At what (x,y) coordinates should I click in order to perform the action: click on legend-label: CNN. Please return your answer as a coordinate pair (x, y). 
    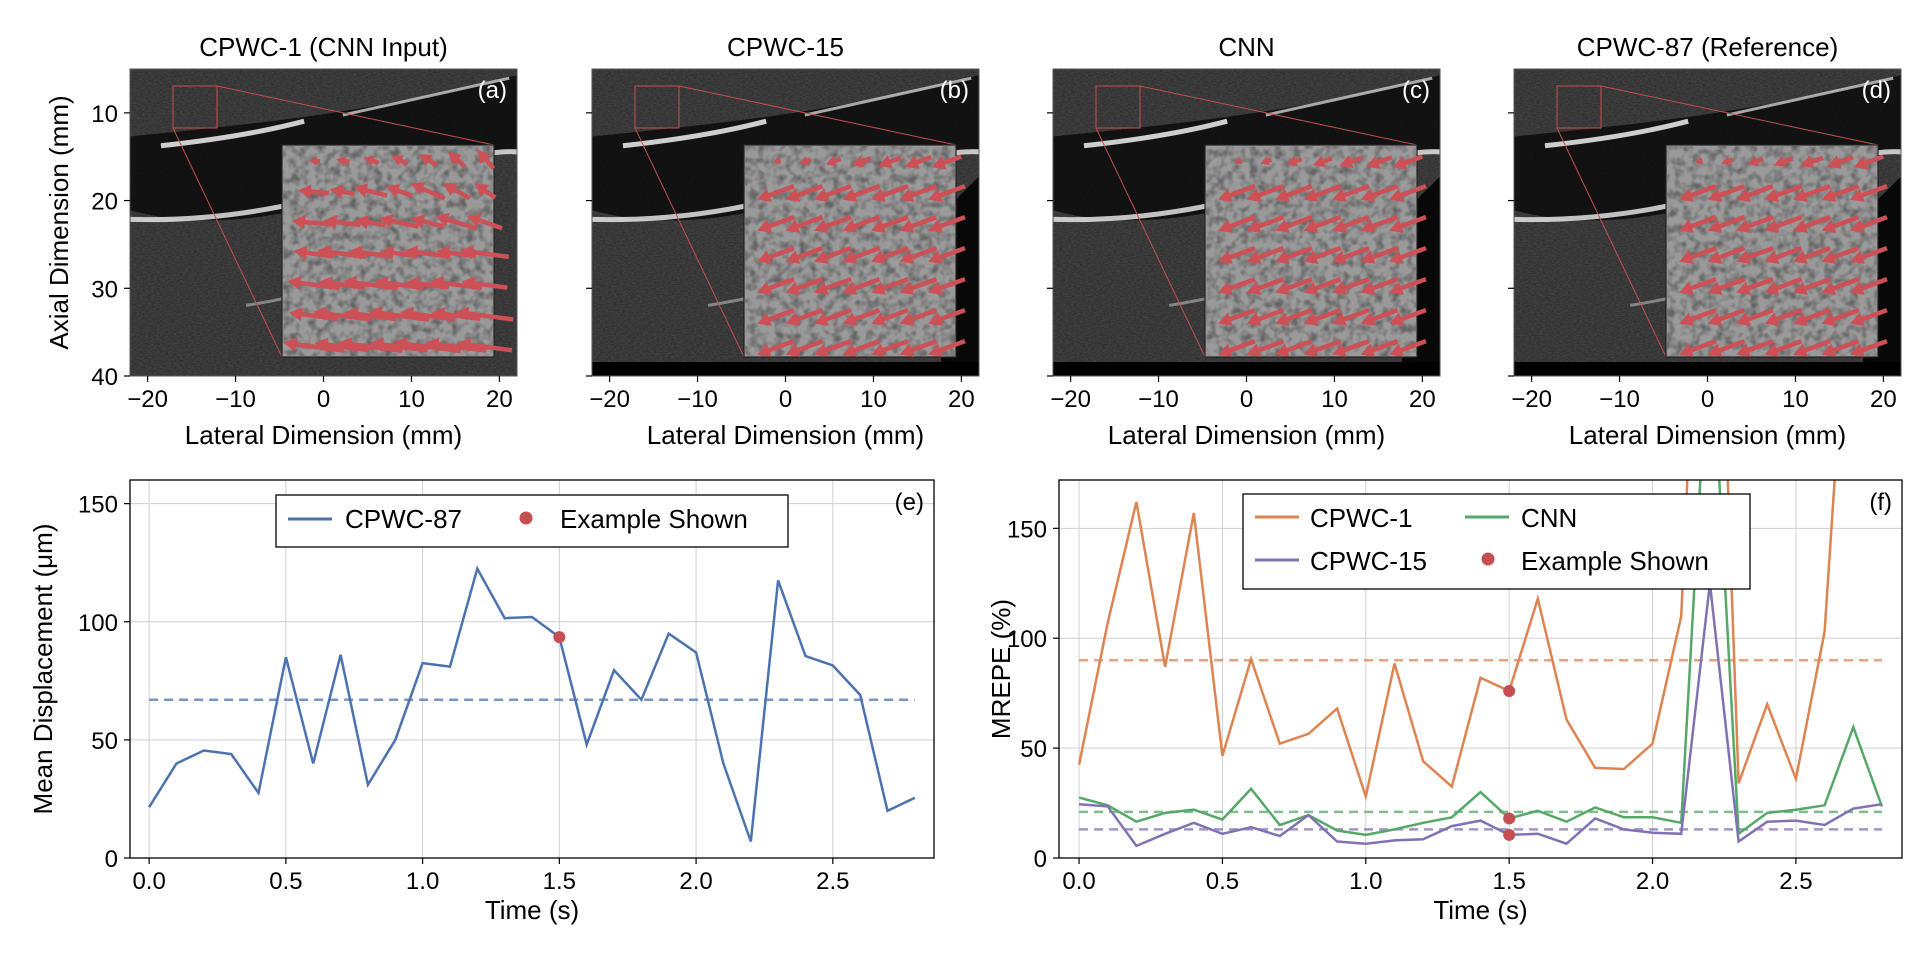
    Looking at the image, I should click on (1549, 518).